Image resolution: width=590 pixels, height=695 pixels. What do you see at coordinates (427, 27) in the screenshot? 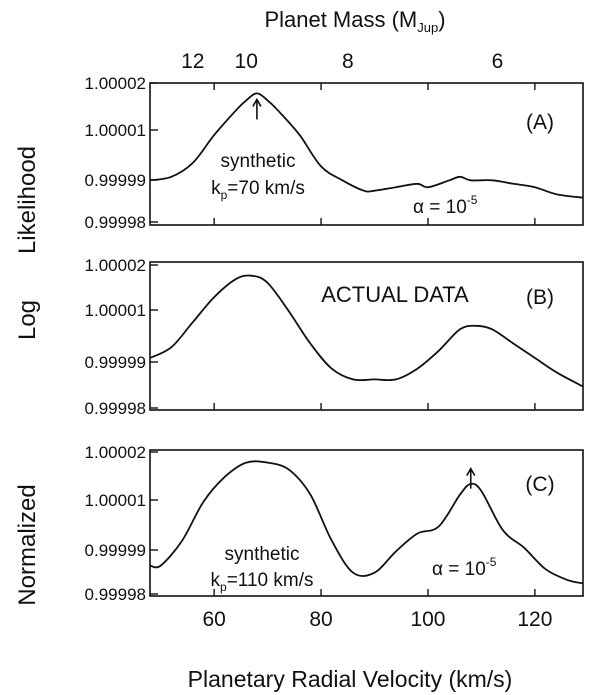
I see `top-axis-title-sub: Jup` at bounding box center [427, 27].